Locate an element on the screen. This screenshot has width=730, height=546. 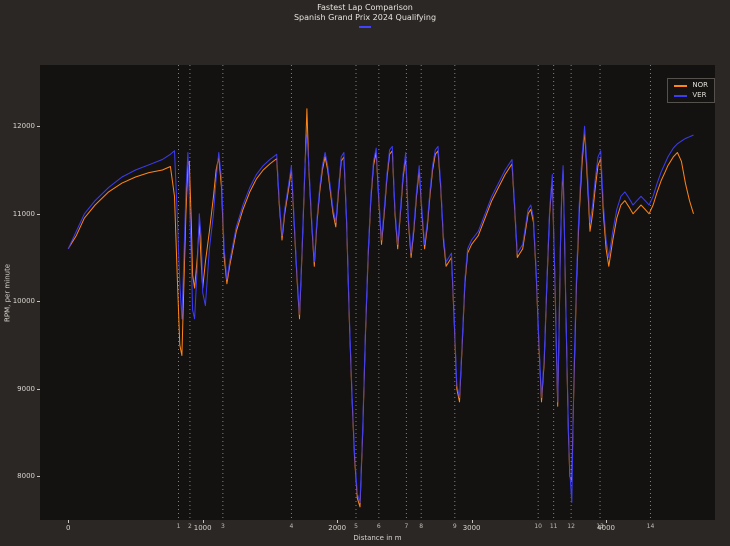
corner-number-label: 8 is located at coordinates (421, 526).